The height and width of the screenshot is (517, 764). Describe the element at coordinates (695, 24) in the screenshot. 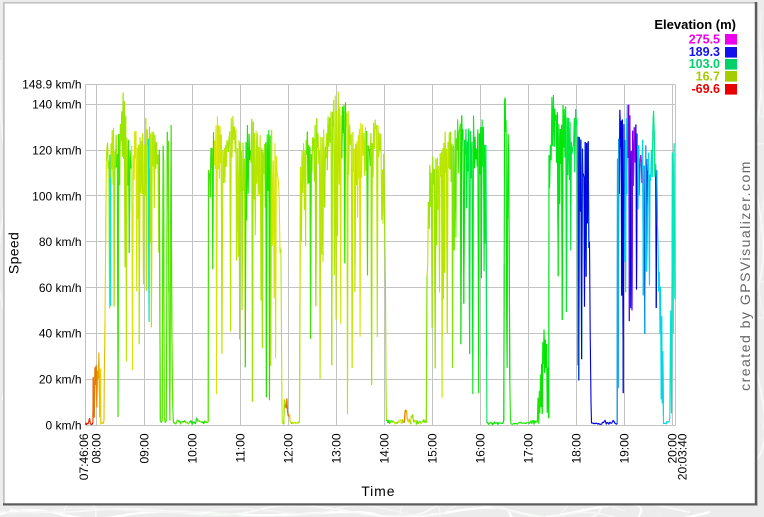

I see `svg-text: Elevation (m)` at that location.